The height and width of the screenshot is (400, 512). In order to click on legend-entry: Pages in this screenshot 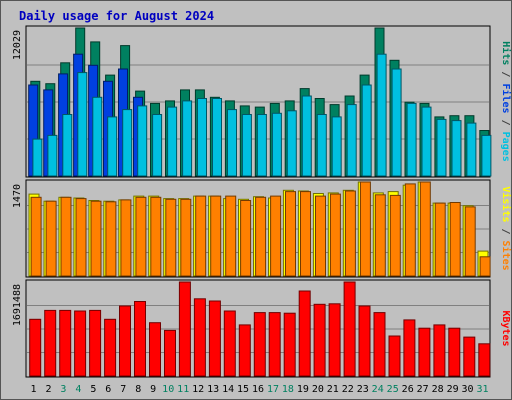, I will do `click(505, 147)`.